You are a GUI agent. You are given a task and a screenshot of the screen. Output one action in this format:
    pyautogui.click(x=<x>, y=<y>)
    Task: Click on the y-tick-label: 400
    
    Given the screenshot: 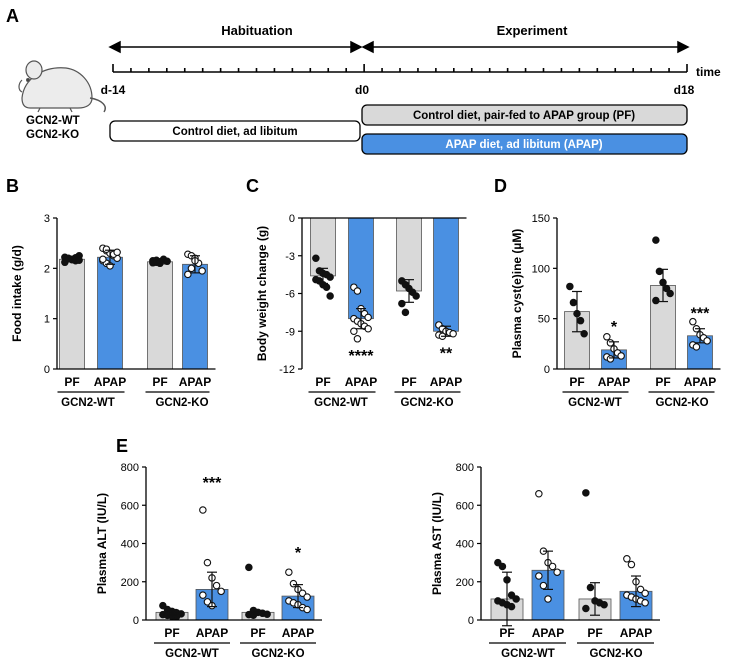 What is the action you would take?
    pyautogui.click(x=130, y=545)
    